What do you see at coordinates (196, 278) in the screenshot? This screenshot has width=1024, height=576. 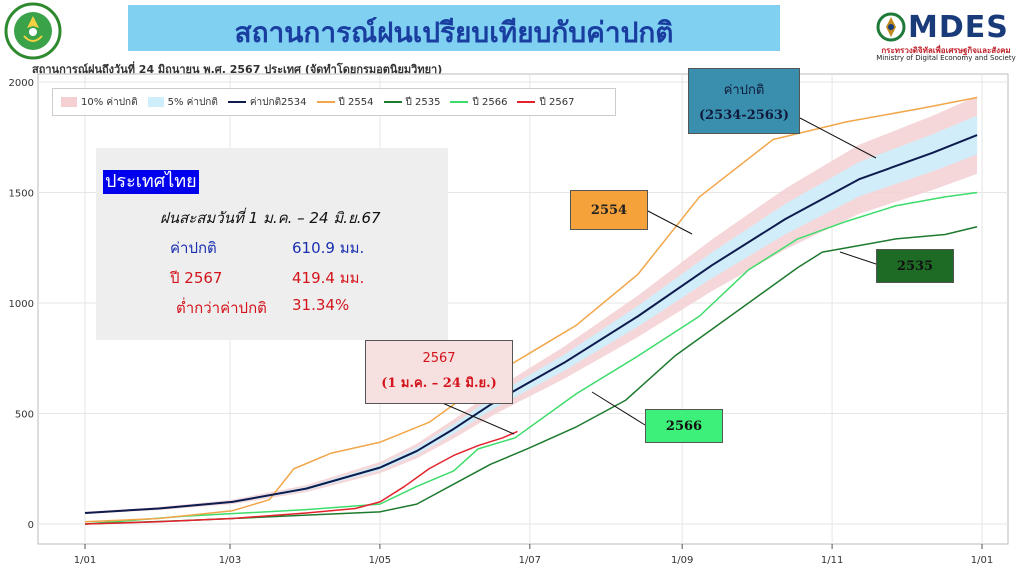 I see `year-label: ปี 2567` at bounding box center [196, 278].